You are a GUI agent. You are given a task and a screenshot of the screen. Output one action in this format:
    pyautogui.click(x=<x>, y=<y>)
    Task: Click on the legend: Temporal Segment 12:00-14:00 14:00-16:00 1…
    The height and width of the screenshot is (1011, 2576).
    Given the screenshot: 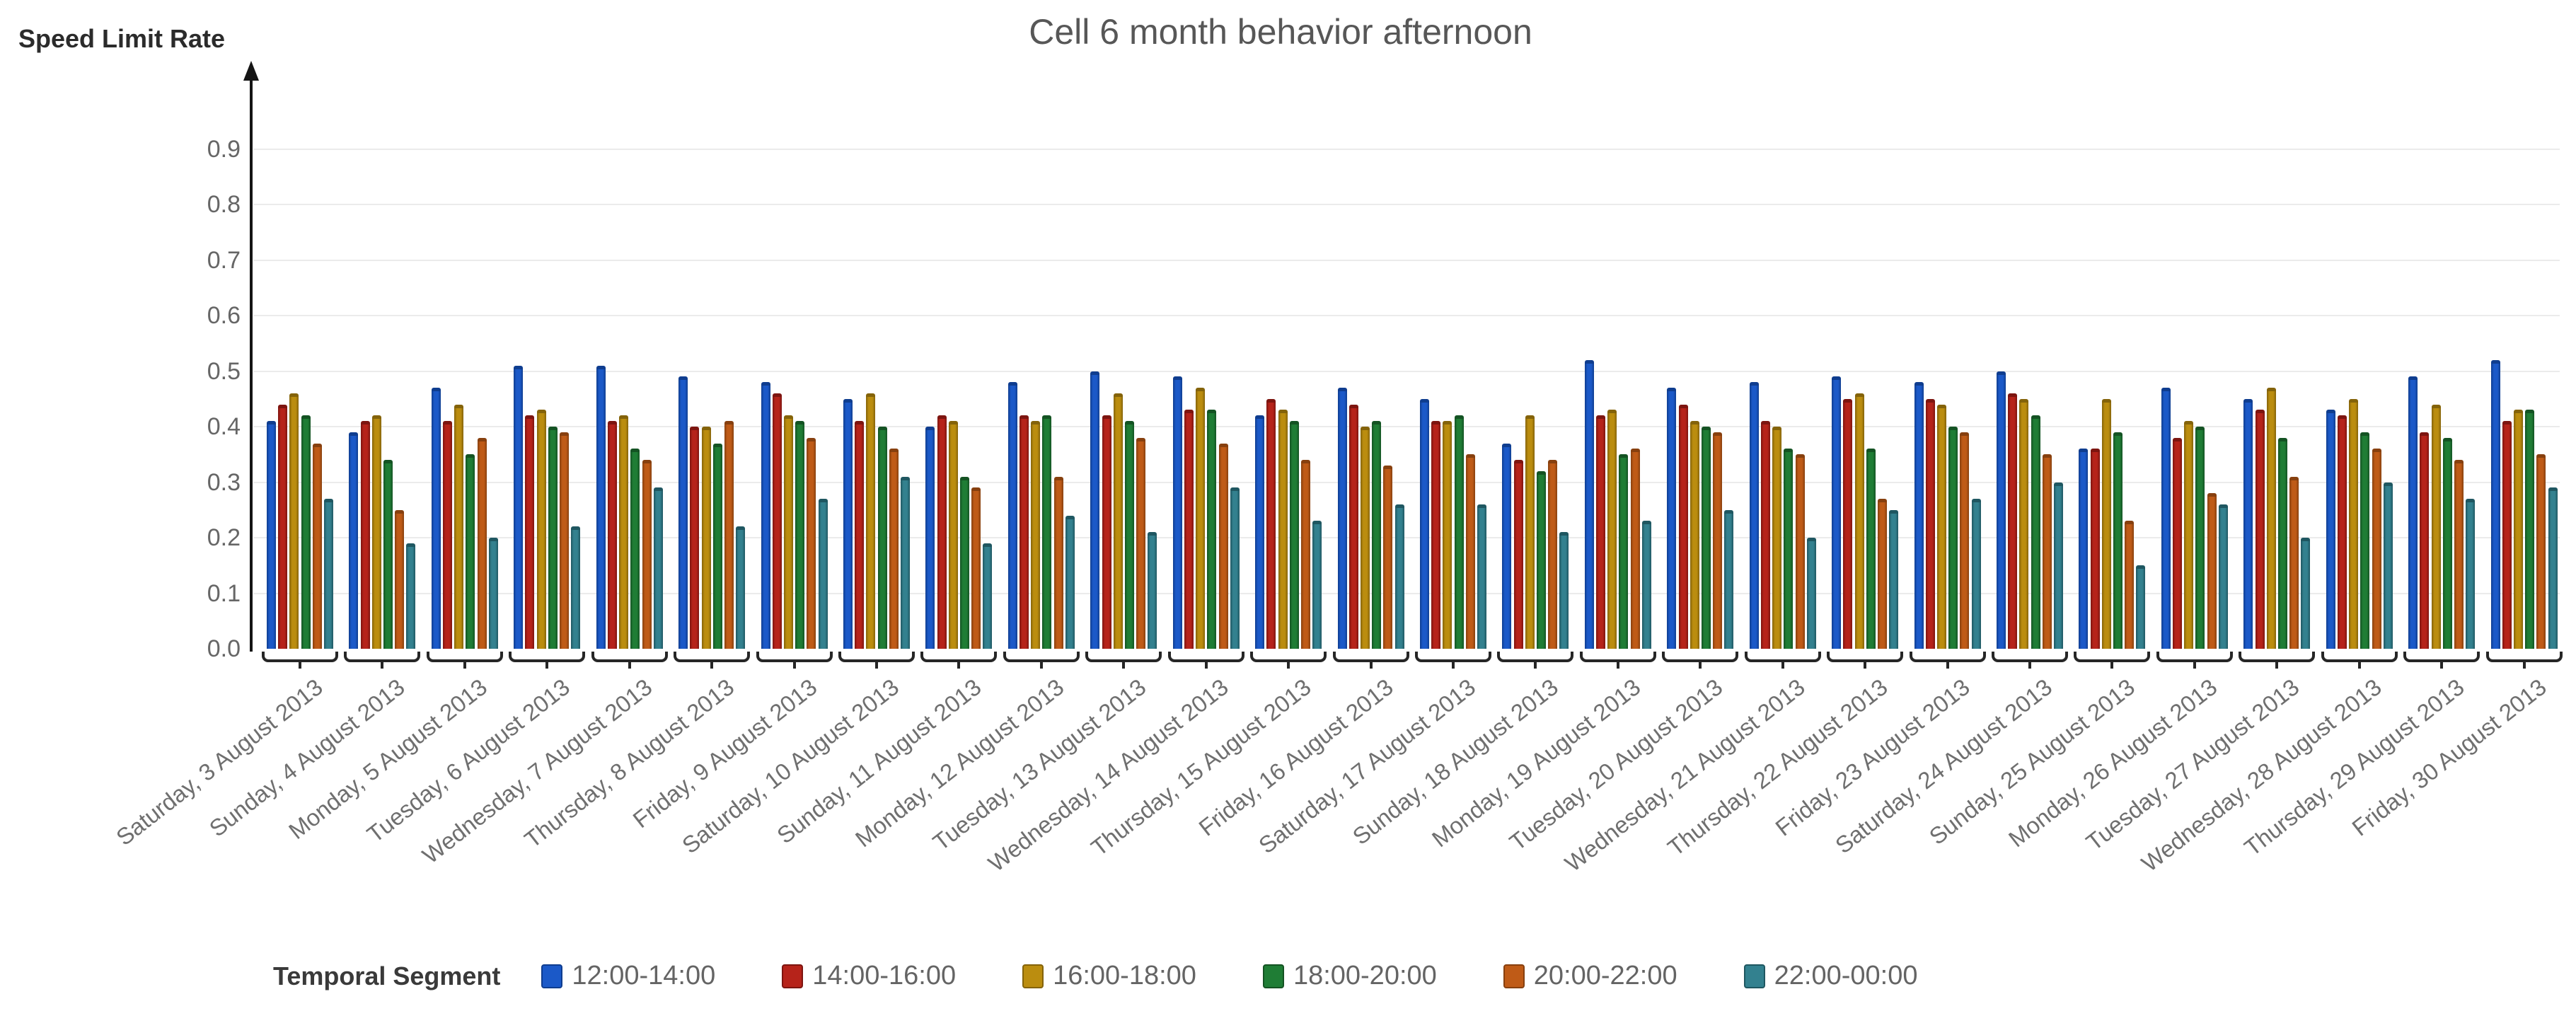 What is the action you would take?
    pyautogui.click(x=1128, y=976)
    